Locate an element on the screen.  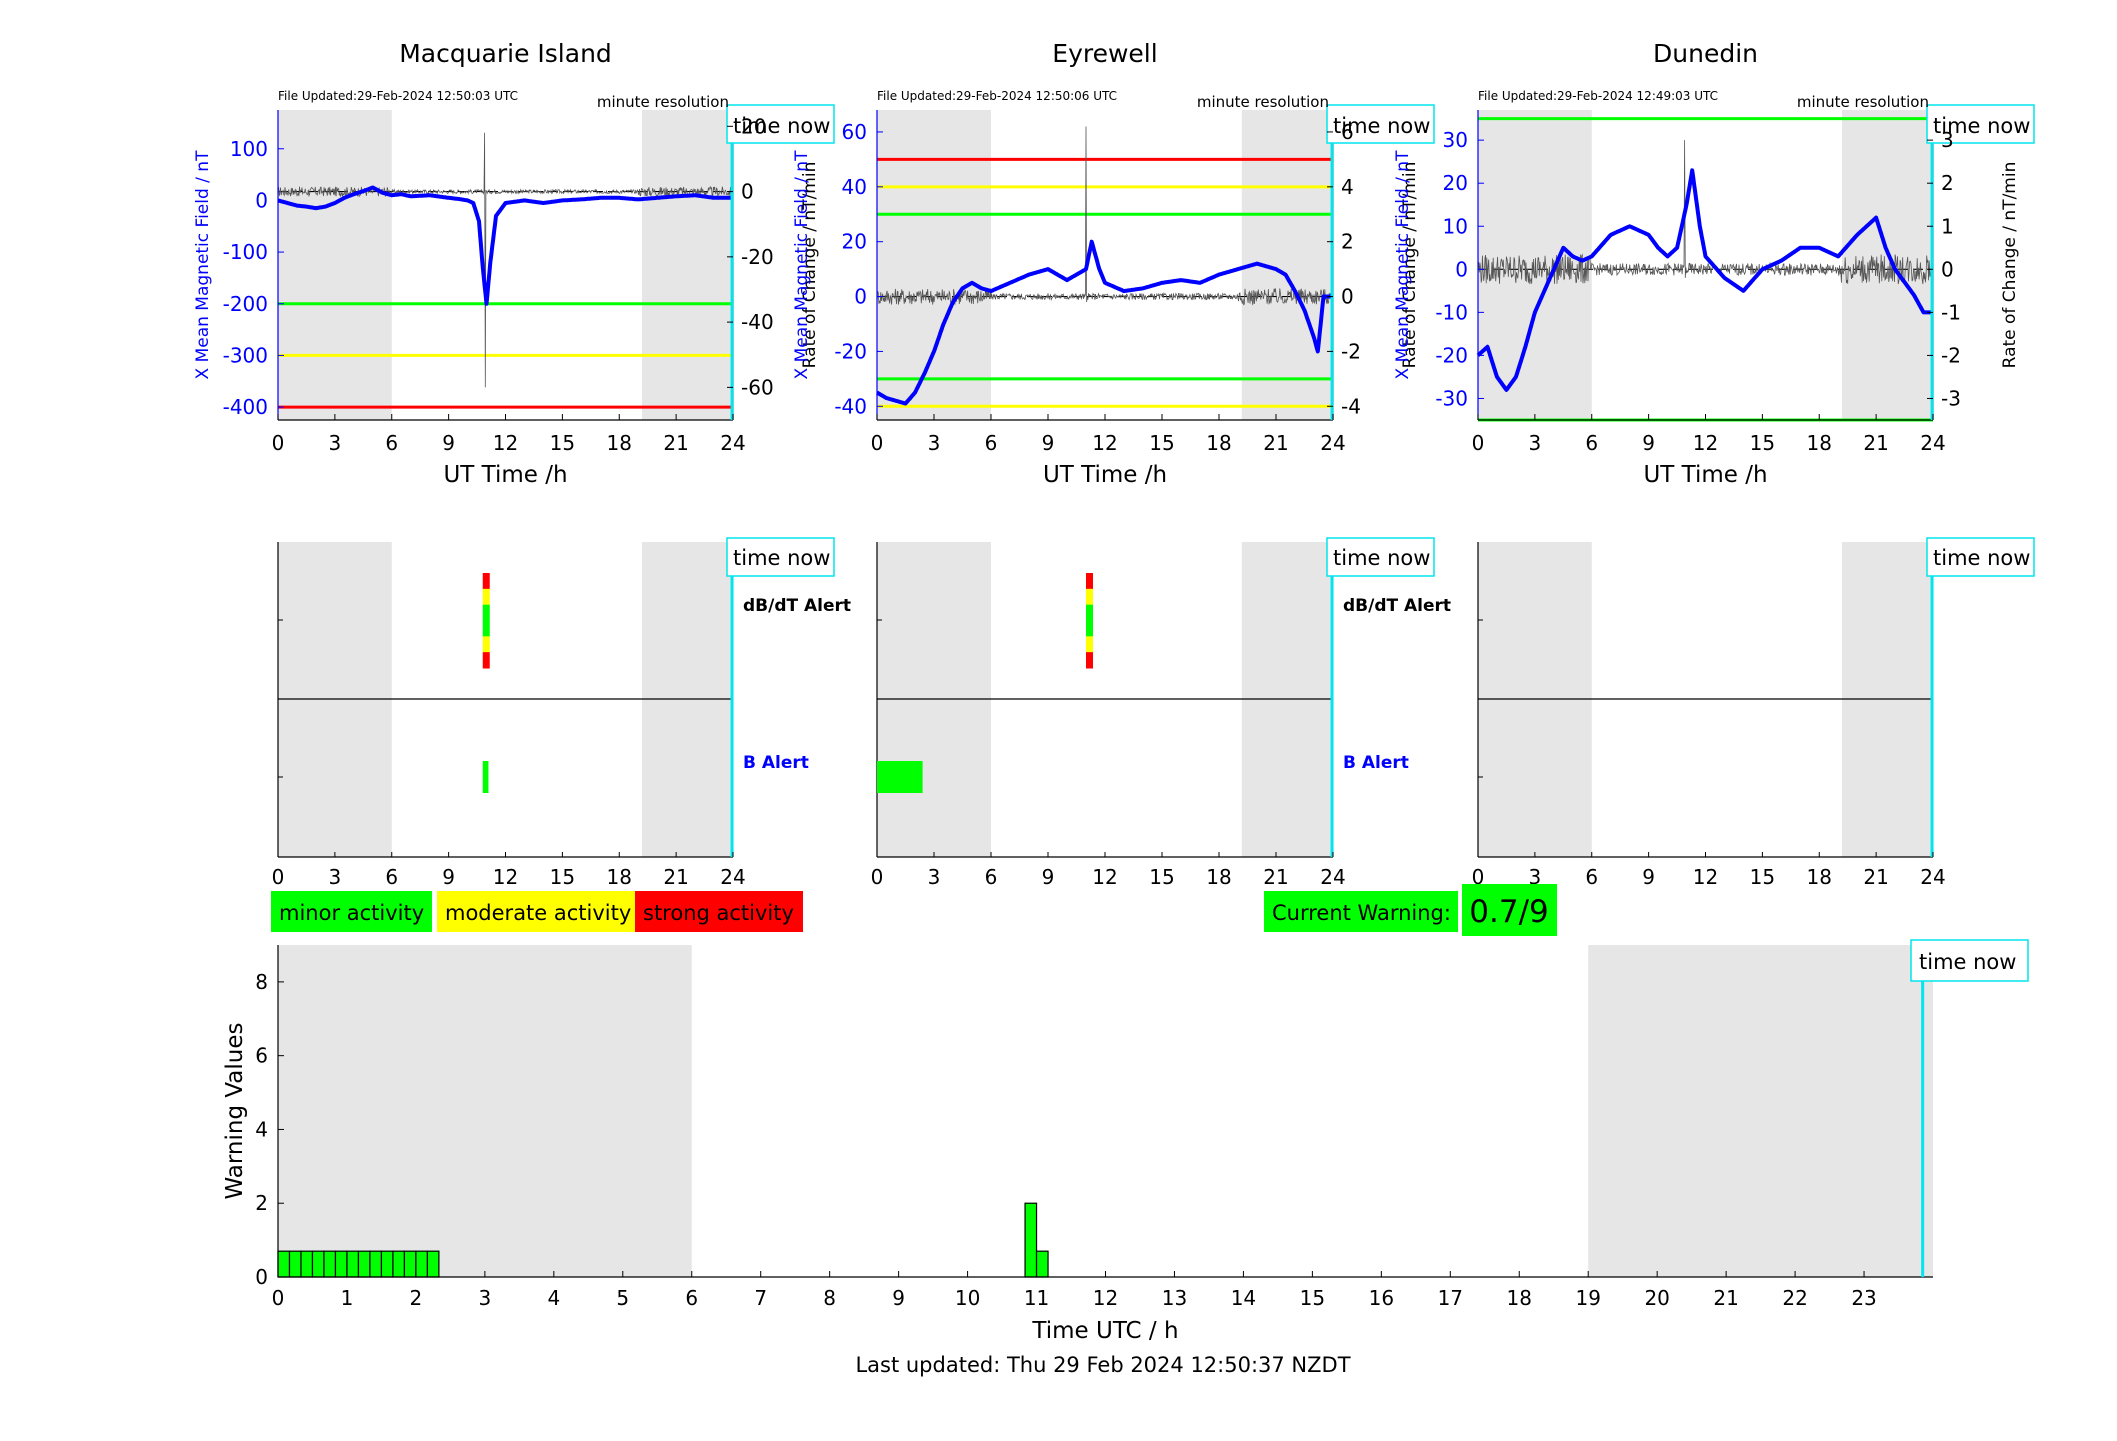
current-warning-value: 0.7/9 is located at coordinates (1508, 912).